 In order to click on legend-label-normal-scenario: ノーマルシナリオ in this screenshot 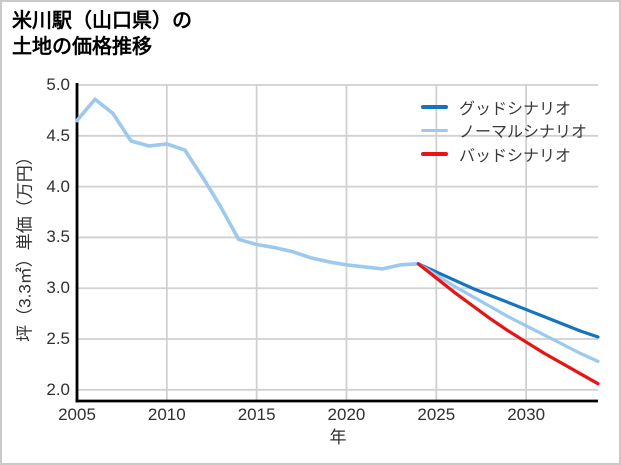, I will do `click(523, 133)`.